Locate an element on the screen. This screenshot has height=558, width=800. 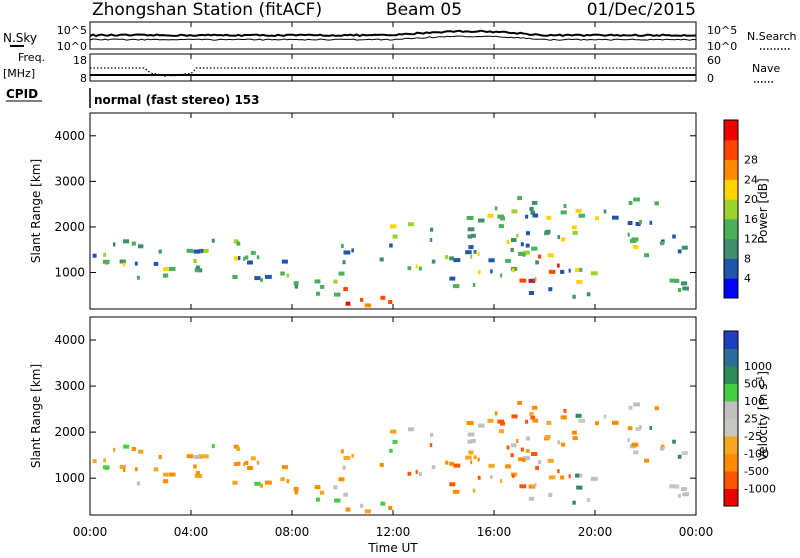
range-tick-label: 2000 is located at coordinates (69, 227).